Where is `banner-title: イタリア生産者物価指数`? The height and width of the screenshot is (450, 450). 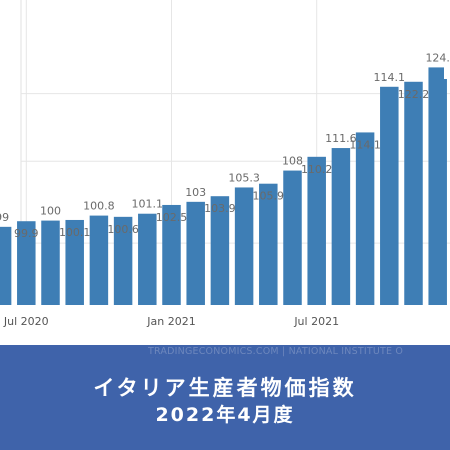 banner-title: イタリア生産者物価指数 is located at coordinates (225, 388).